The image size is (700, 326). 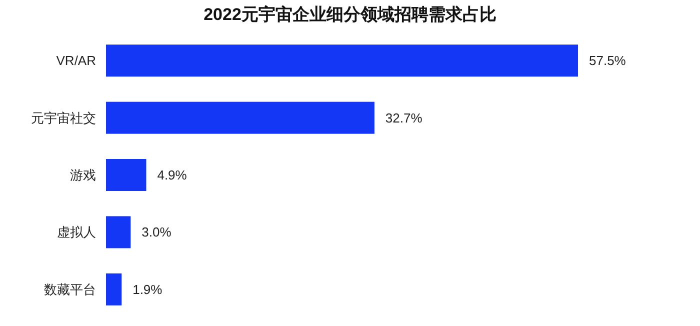 What do you see at coordinates (63, 118) in the screenshot?
I see `y-tick-label: 元宇宙社交` at bounding box center [63, 118].